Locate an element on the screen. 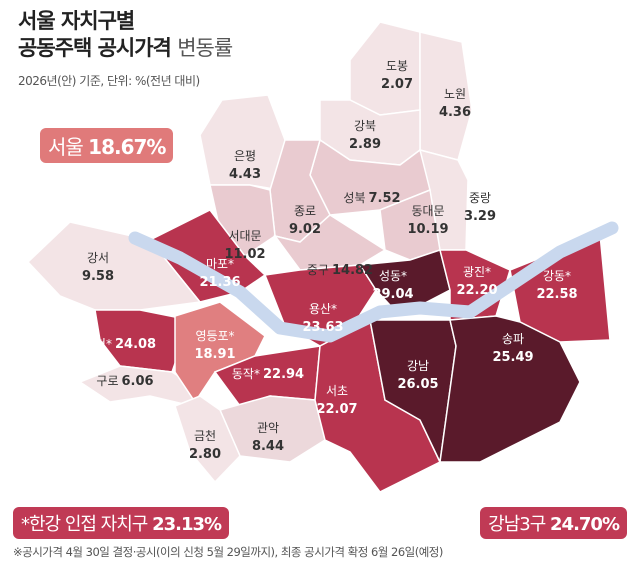  gangnam3-badge: 강남3구 24.70% is located at coordinates (553, 523).